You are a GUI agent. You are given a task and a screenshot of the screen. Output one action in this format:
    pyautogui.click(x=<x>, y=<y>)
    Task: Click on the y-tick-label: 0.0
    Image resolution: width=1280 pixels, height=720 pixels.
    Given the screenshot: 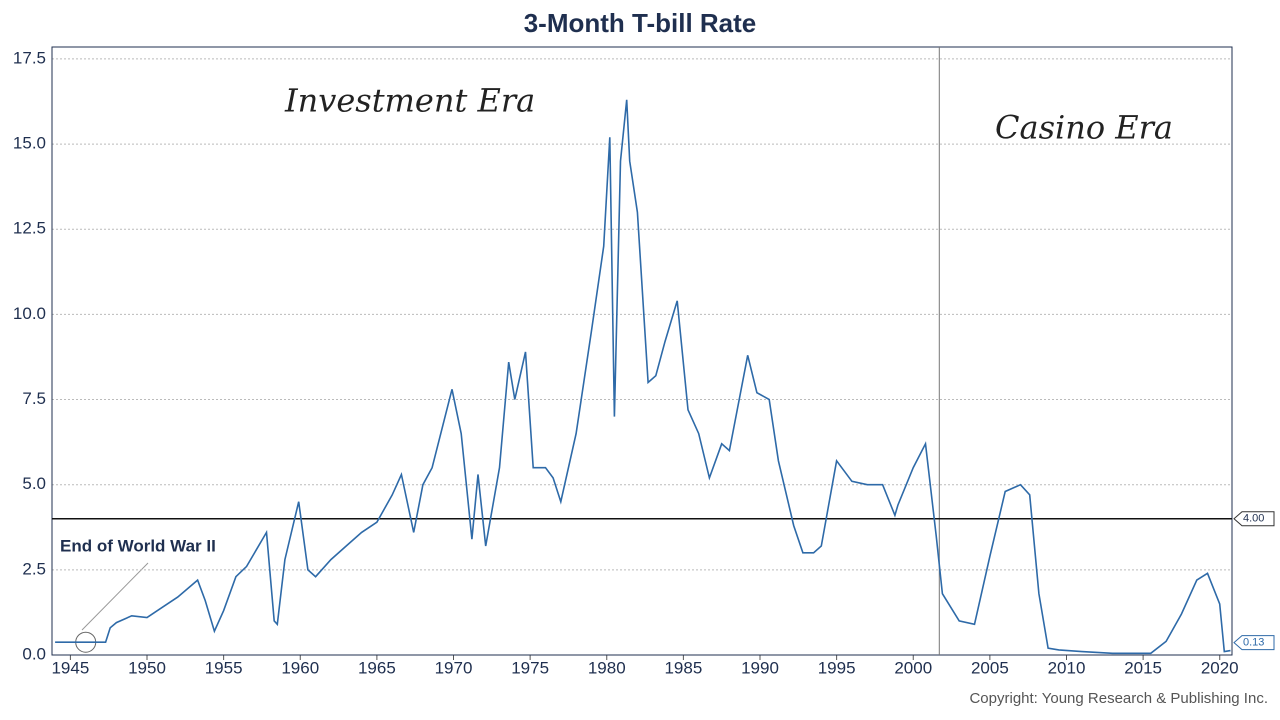 What is the action you would take?
    pyautogui.click(x=34, y=653)
    